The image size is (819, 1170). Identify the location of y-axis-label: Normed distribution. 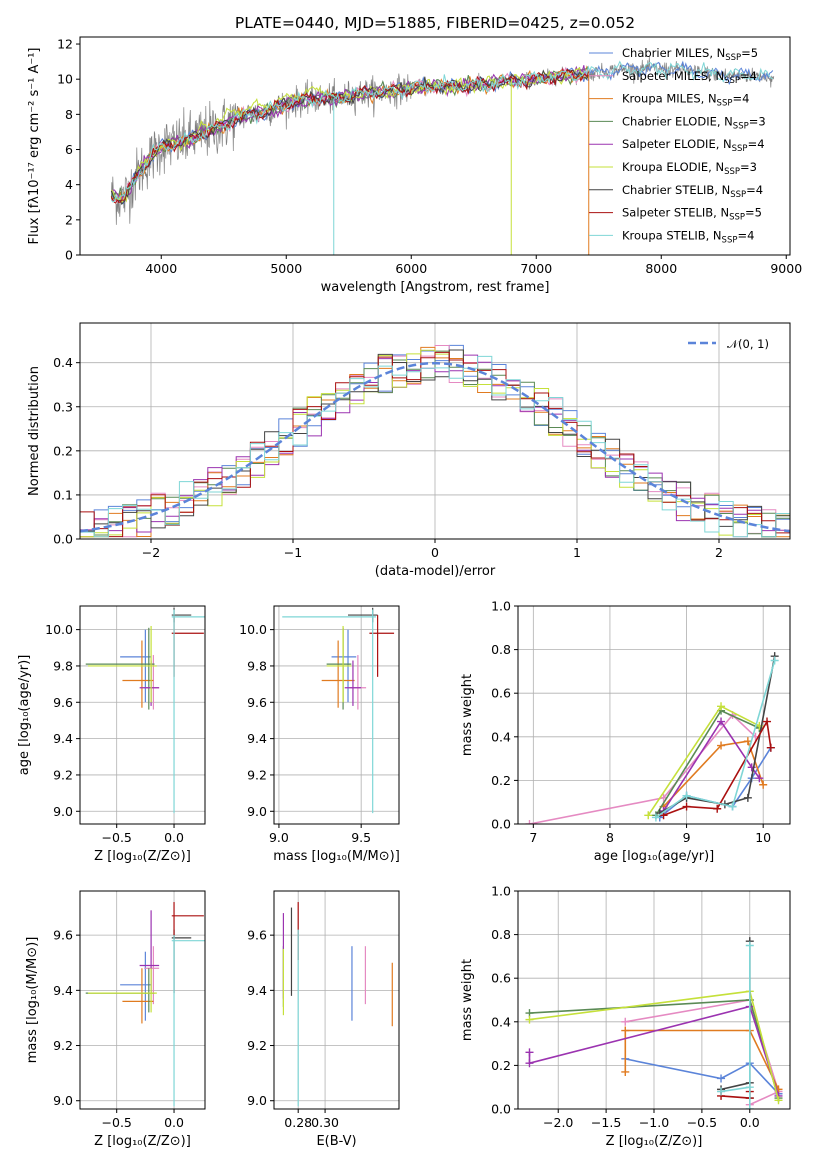
(34, 431).